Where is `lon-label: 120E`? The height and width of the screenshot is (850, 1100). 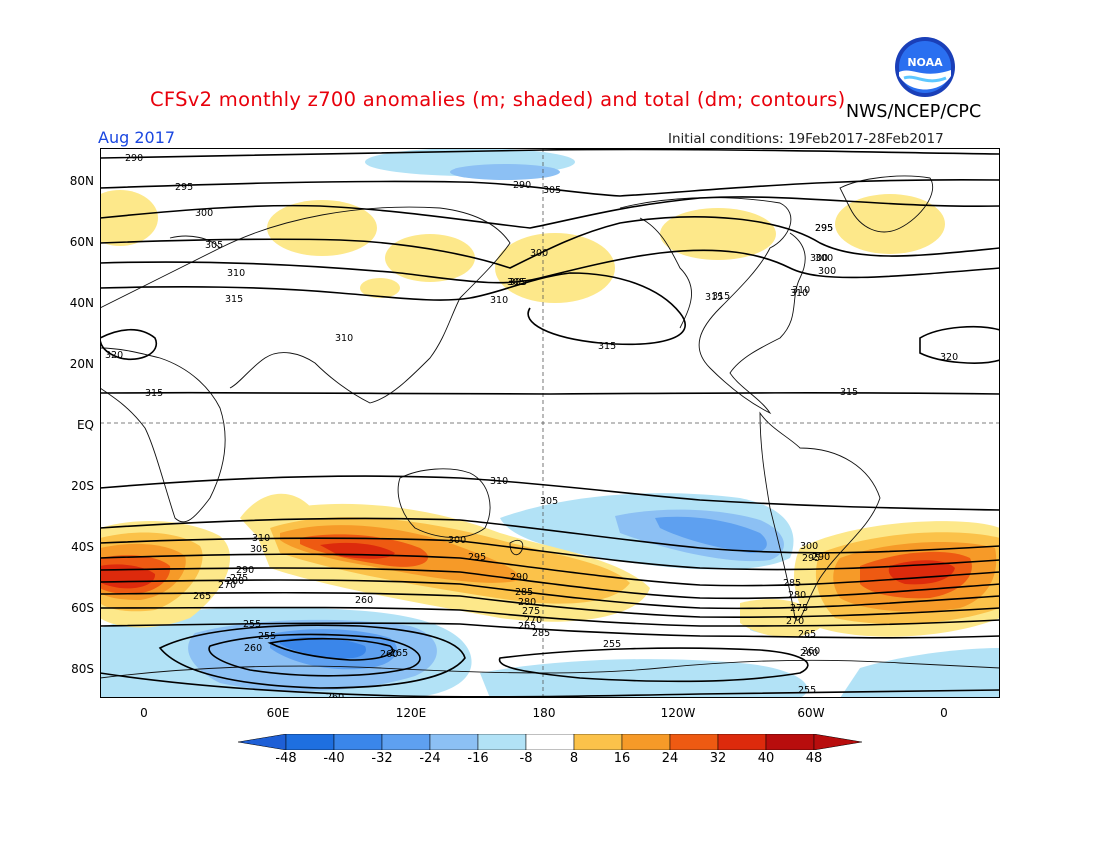 lon-label: 120E is located at coordinates (411, 713).